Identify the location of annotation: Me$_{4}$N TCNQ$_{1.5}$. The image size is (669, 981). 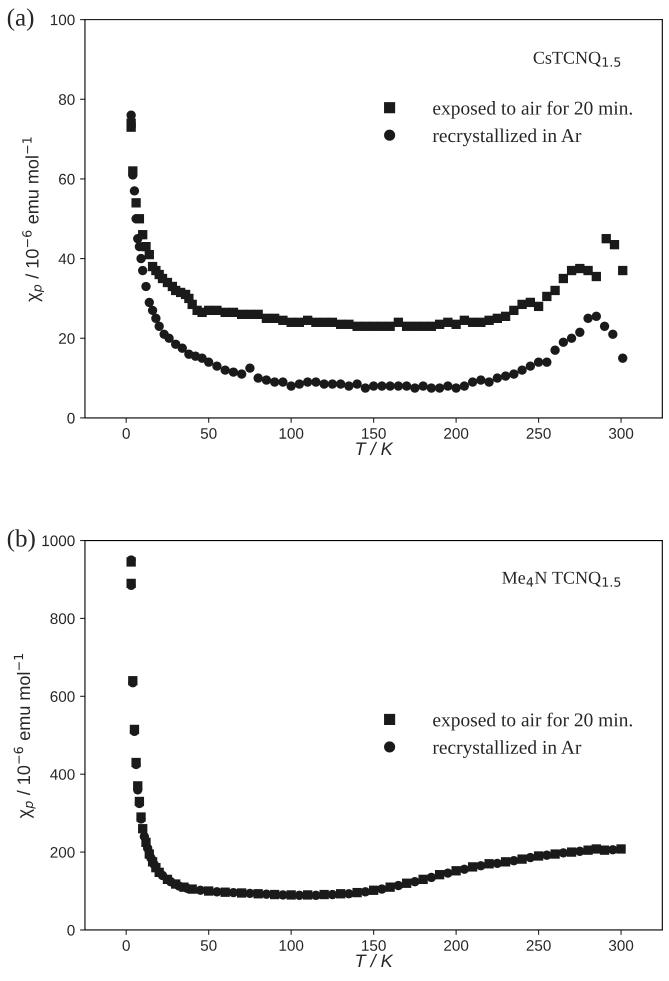
(561, 579).